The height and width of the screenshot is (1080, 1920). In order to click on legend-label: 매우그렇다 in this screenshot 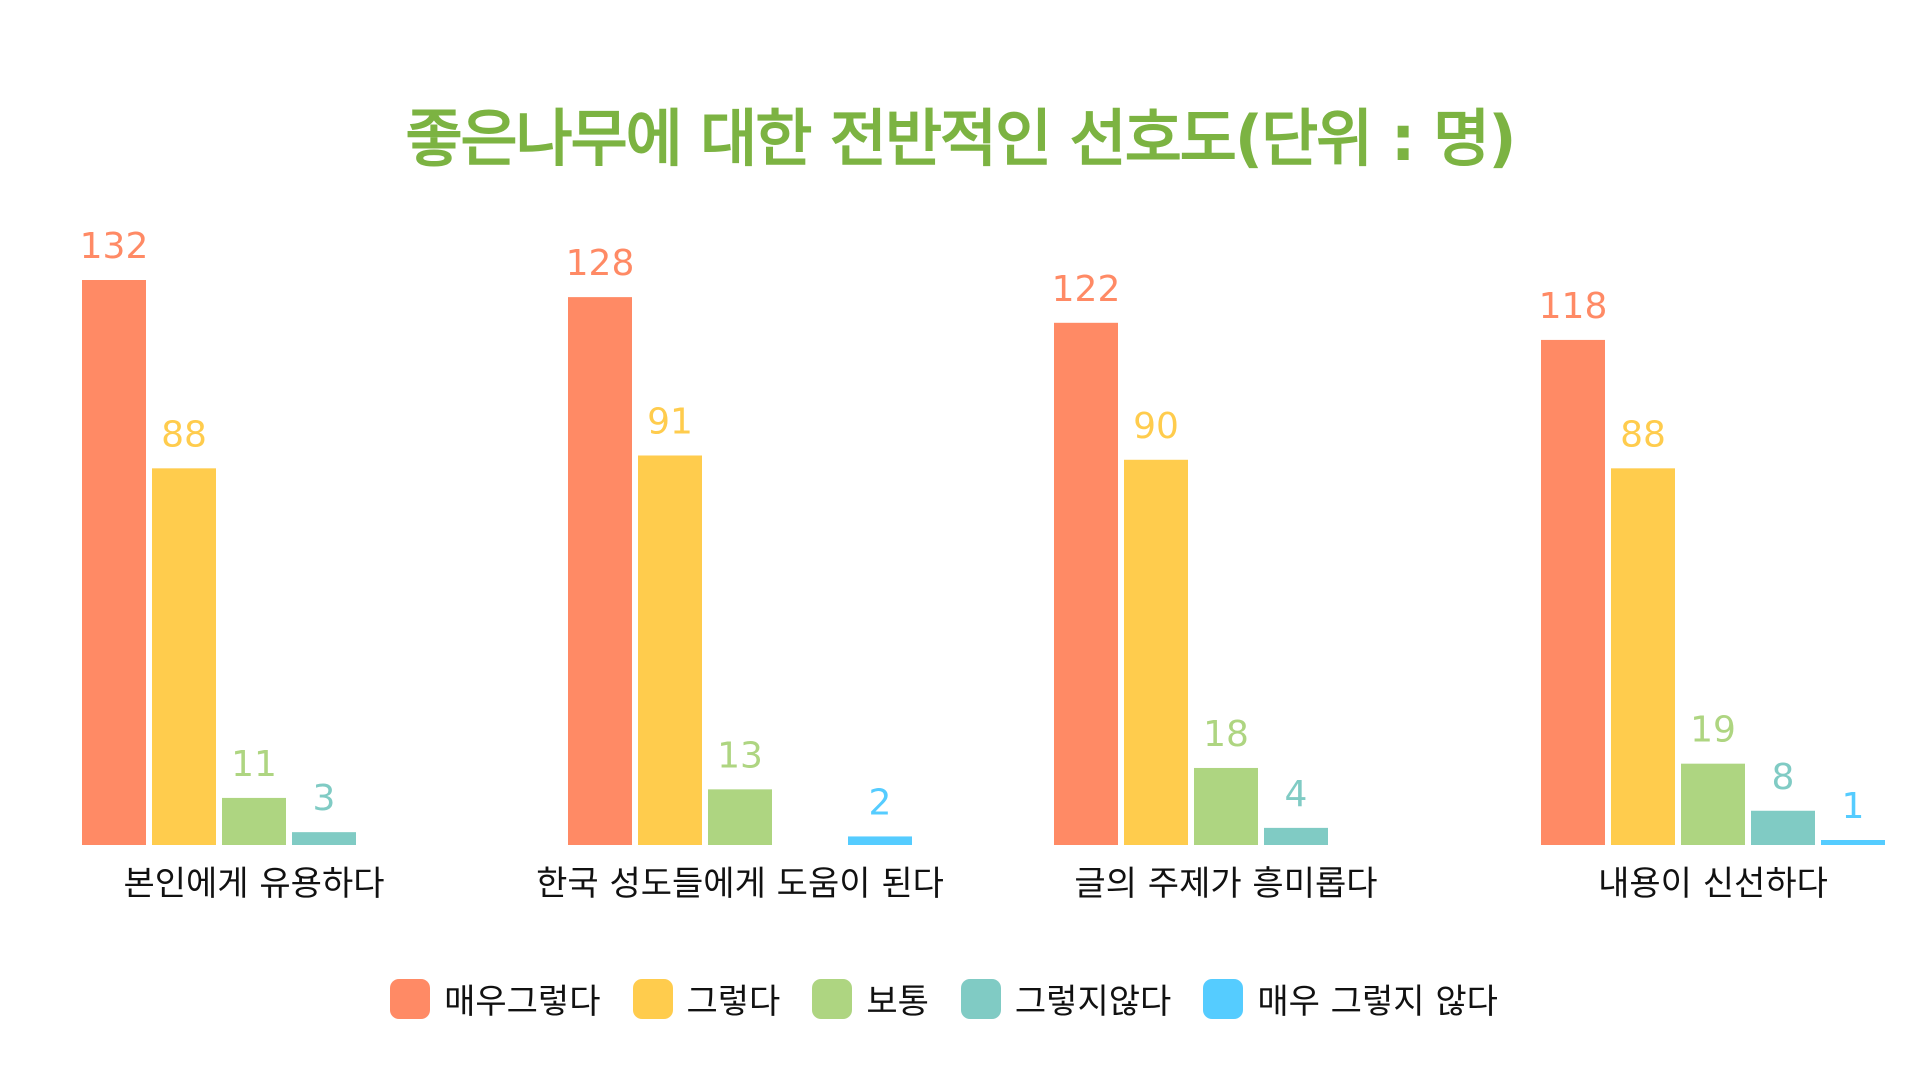, I will do `click(522, 1002)`.